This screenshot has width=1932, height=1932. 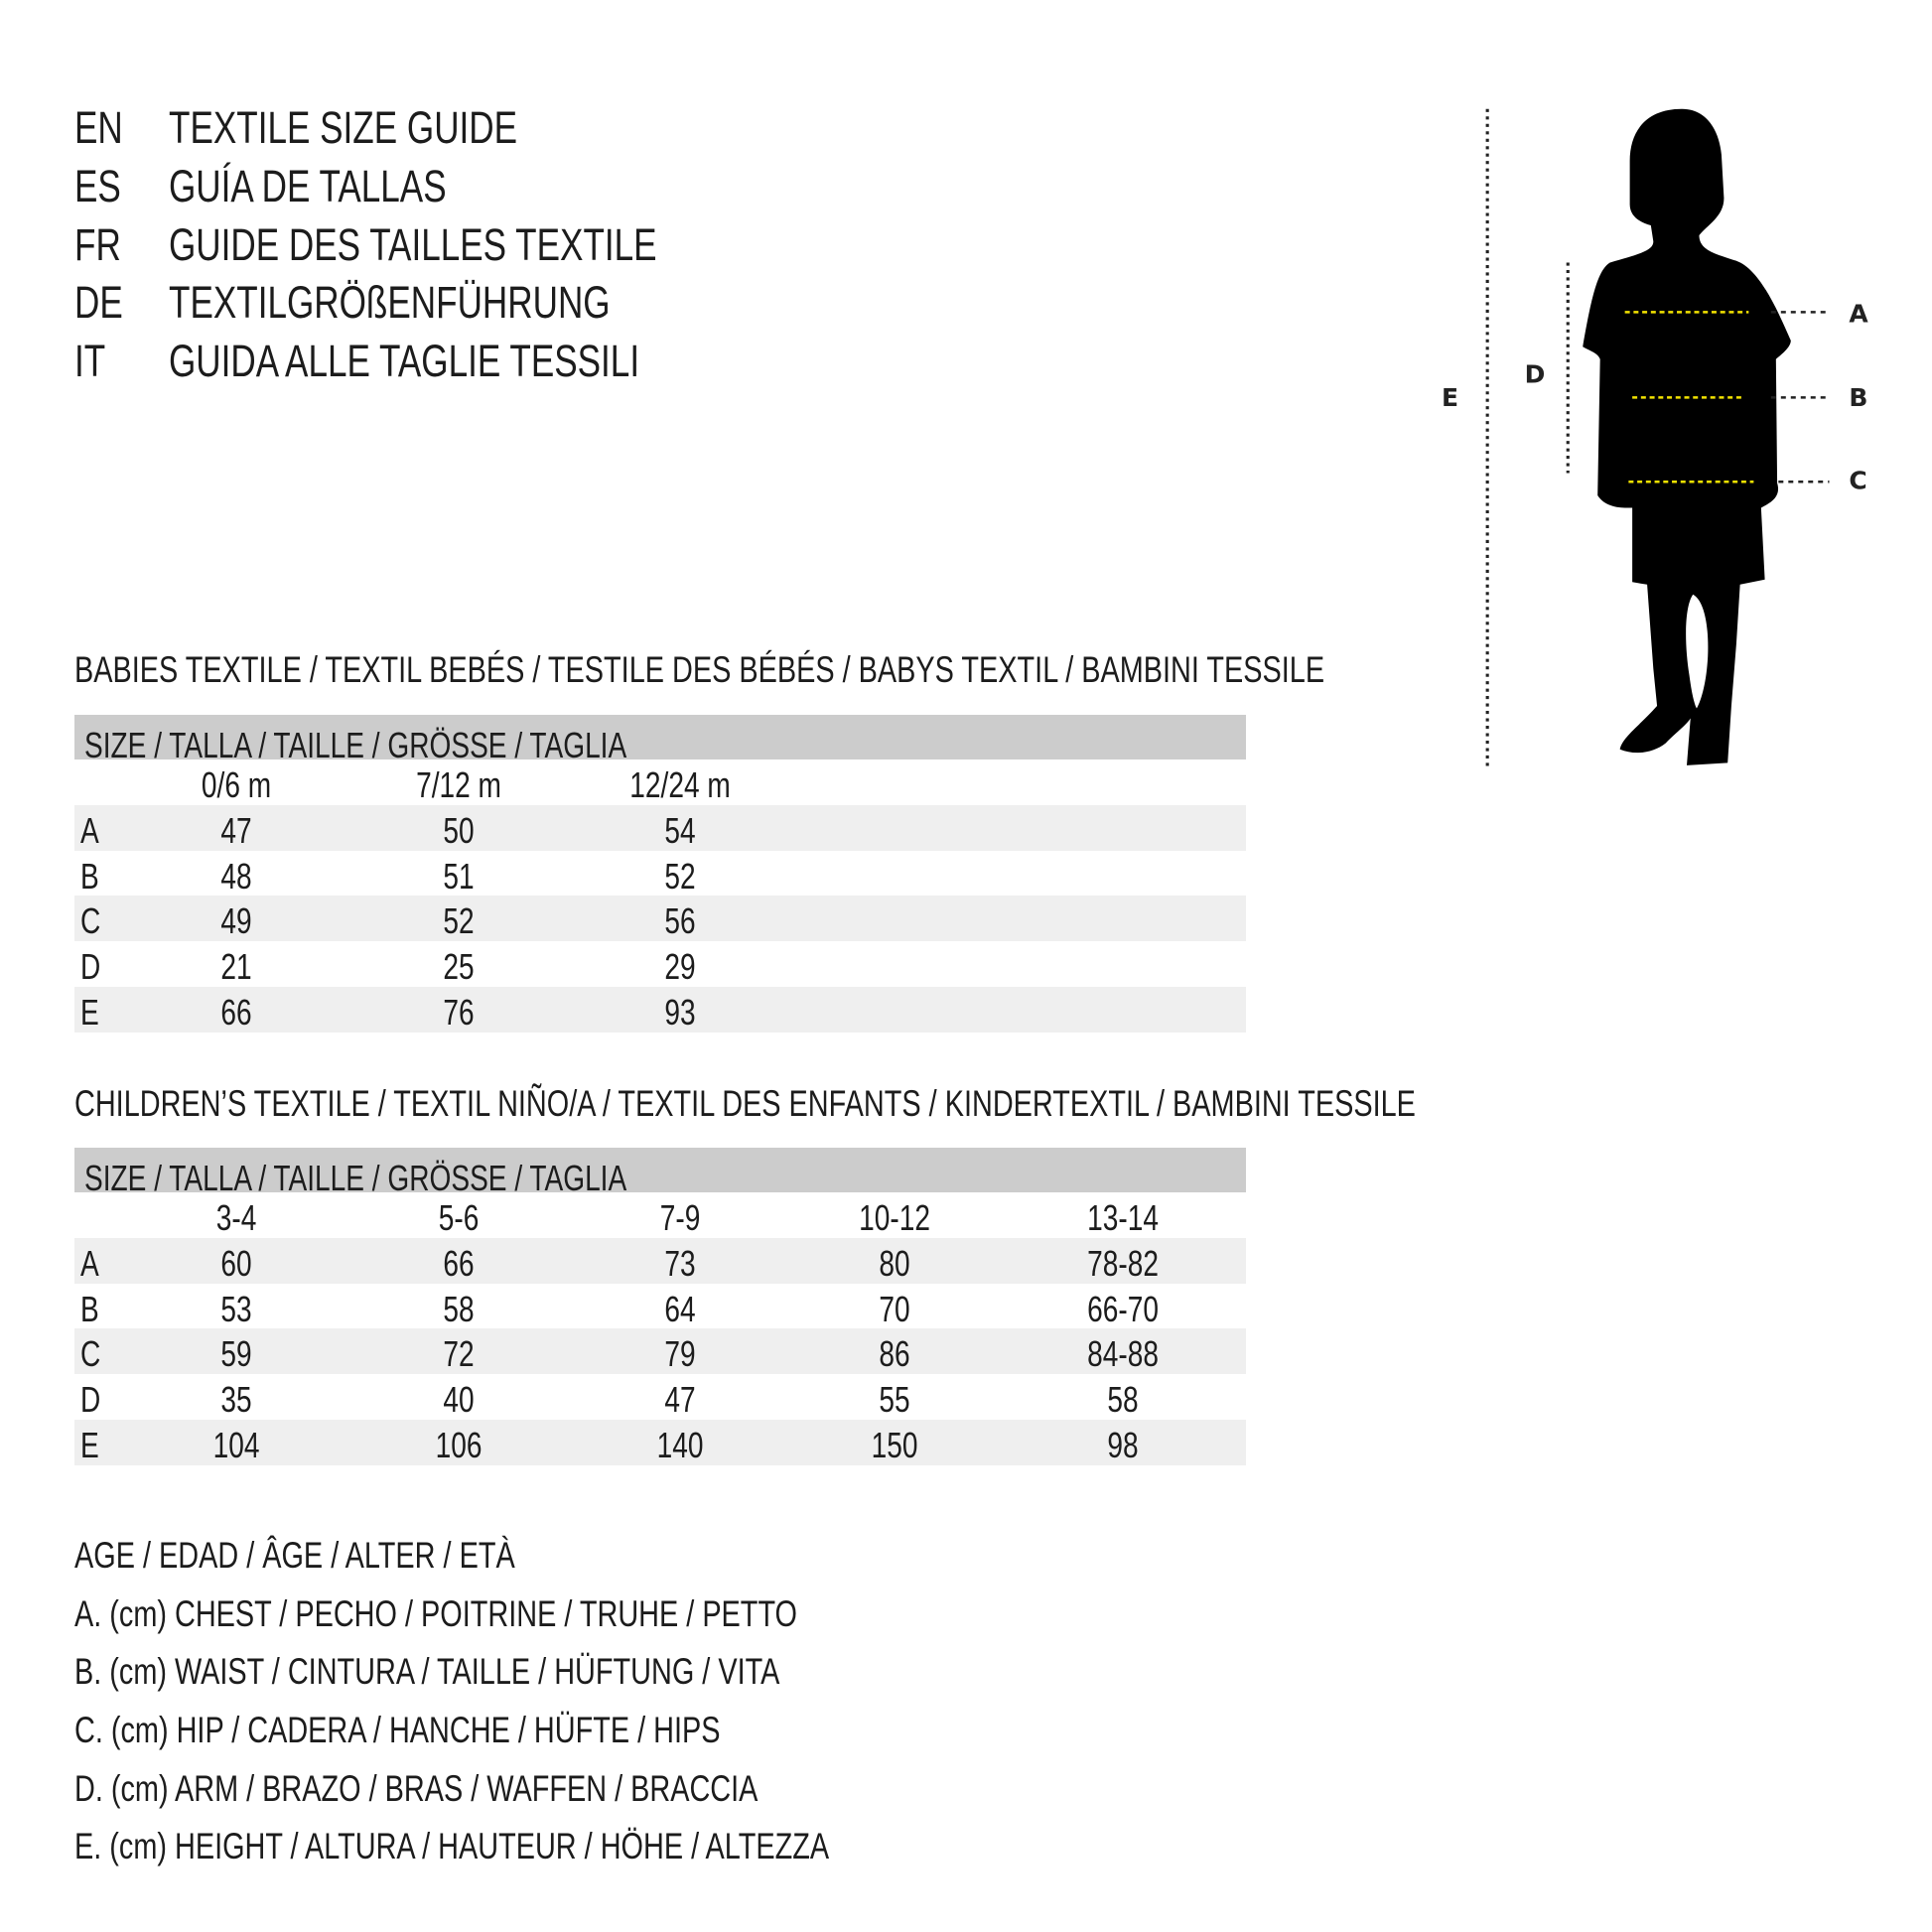 I want to click on label-e: E, so click(x=1450, y=397).